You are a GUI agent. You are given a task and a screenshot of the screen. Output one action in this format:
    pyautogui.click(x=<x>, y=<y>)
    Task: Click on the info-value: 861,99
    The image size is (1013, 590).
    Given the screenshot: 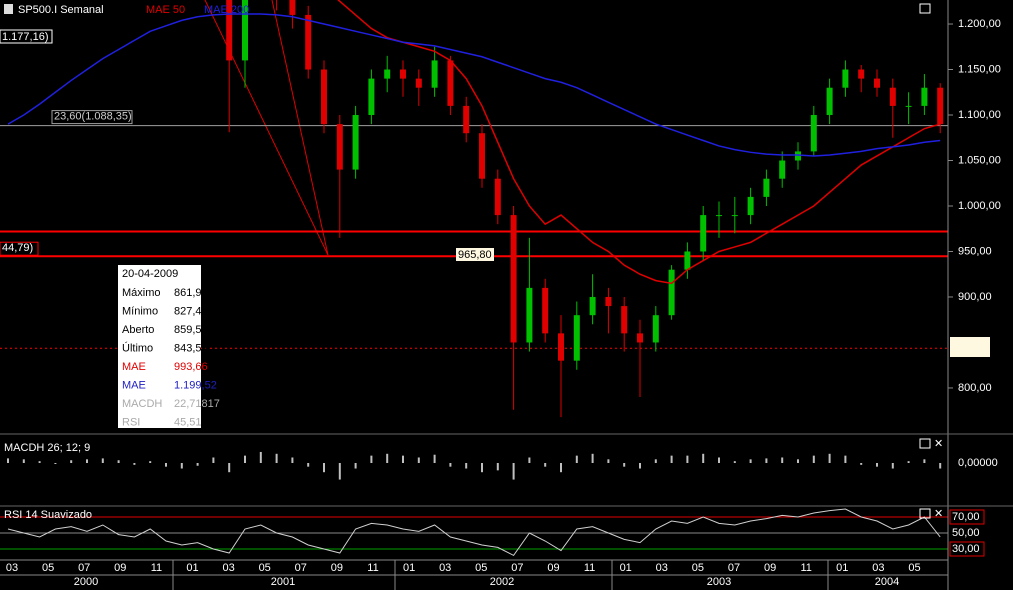 What is the action you would take?
    pyautogui.click(x=191, y=293)
    